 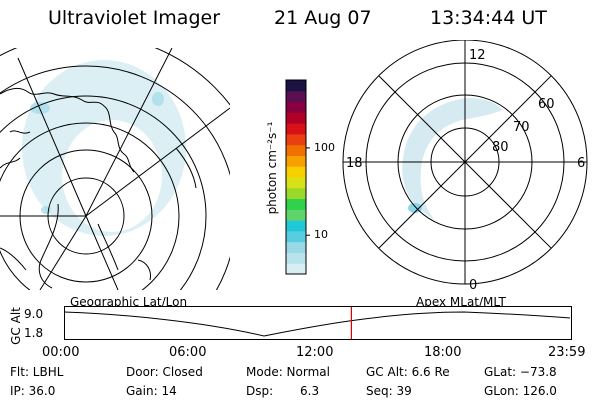 I want to click on time-tick-1800: 18:00, so click(x=443, y=352).